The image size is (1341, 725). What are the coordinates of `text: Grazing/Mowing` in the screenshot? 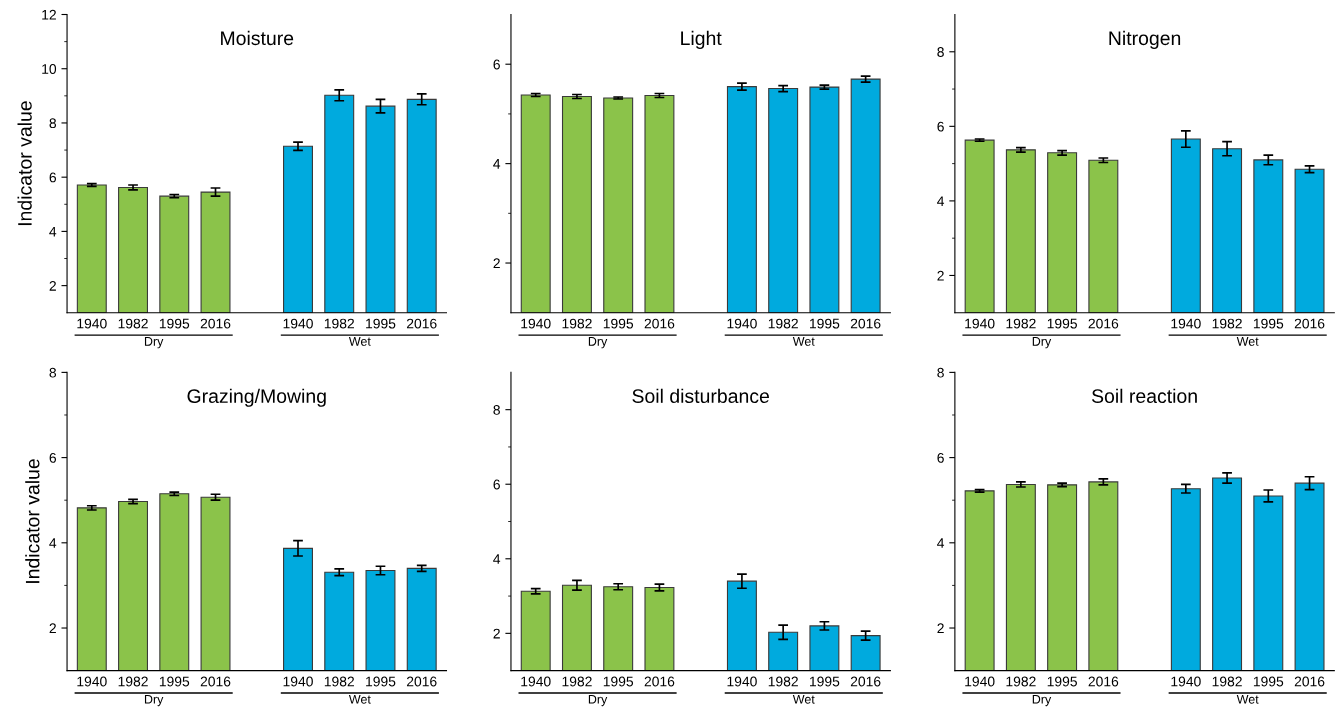 It's located at (256, 397).